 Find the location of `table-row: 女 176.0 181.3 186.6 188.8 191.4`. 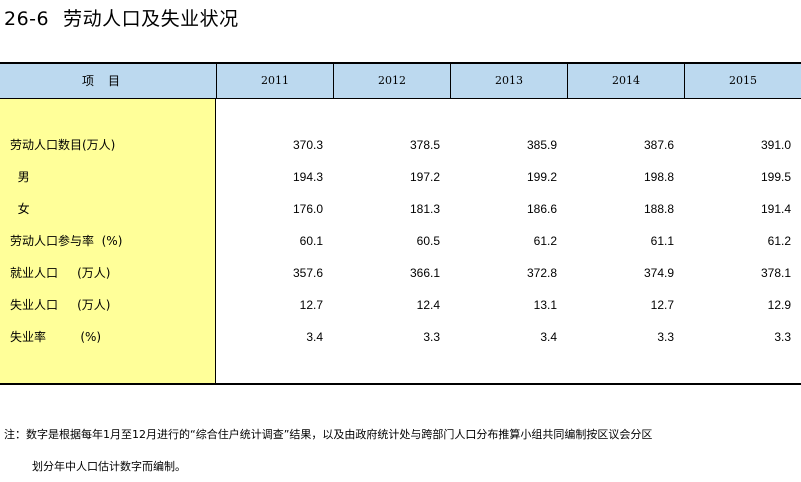

table-row: 女 176.0 181.3 186.6 188.8 191.4 is located at coordinates (400, 209).